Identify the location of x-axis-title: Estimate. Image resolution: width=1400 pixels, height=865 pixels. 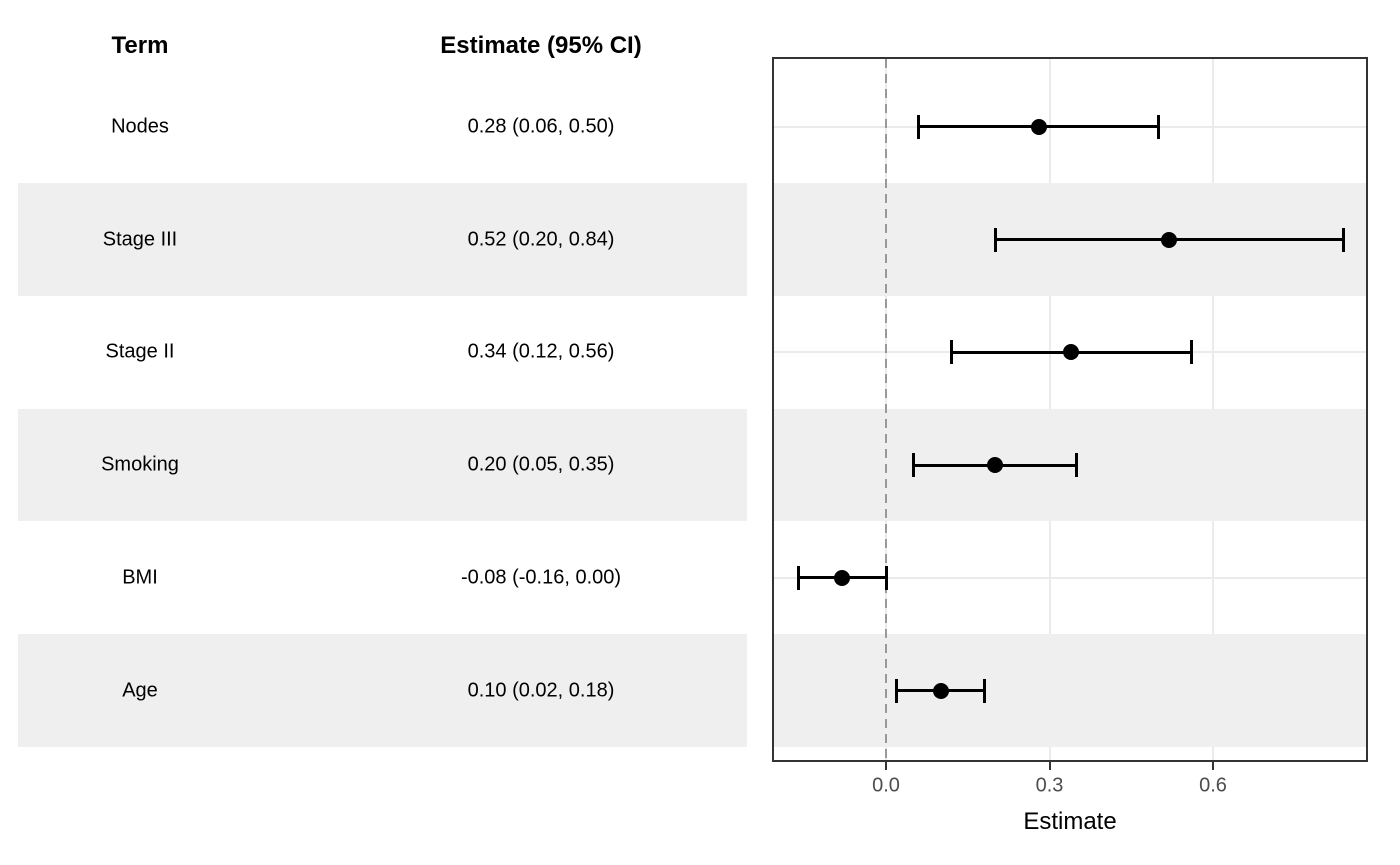
(1070, 821).